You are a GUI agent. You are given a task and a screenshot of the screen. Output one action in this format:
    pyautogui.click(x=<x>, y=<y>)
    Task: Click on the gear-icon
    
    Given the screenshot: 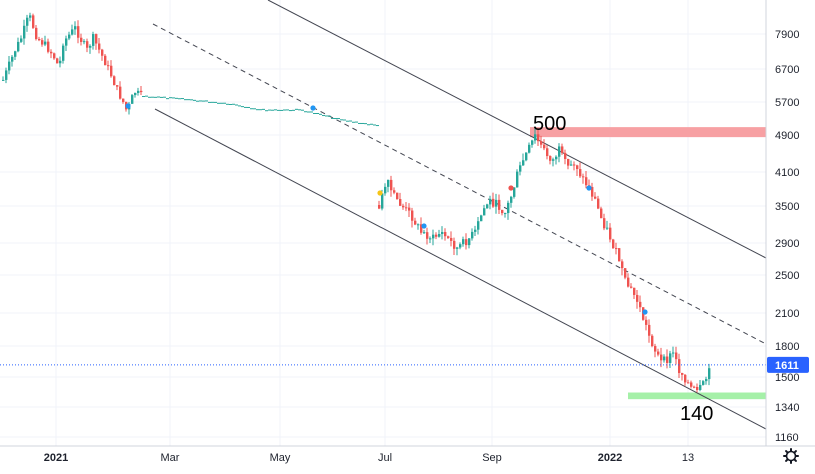 What is the action you would take?
    pyautogui.click(x=791, y=456)
    